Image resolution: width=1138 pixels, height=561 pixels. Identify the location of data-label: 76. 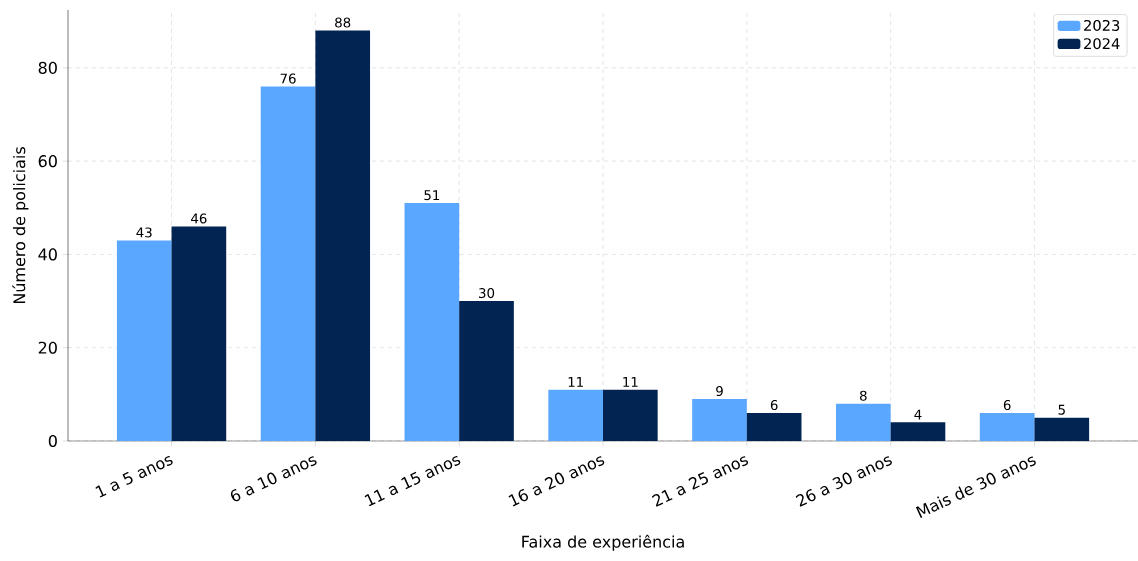
(288, 78).